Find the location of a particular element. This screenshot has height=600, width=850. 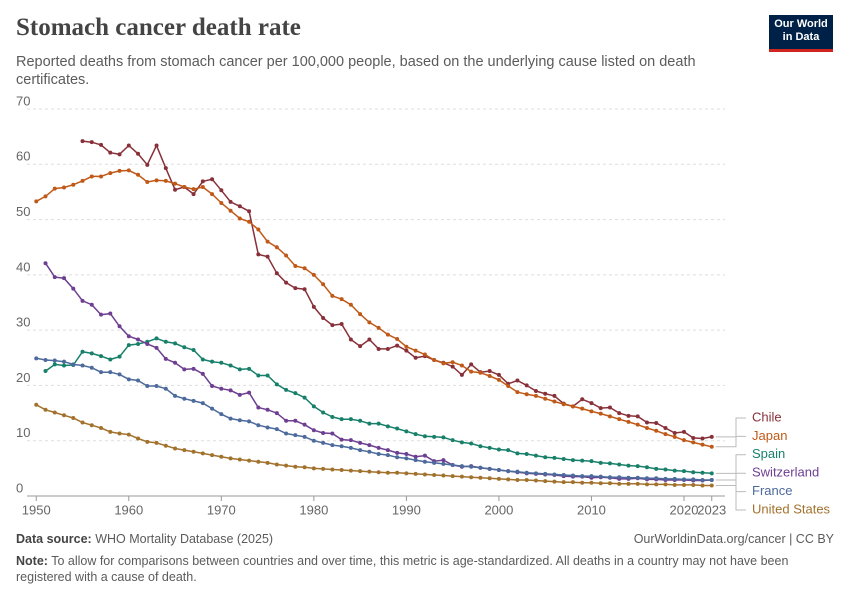

logo: Our World in Data is located at coordinates (801, 33).